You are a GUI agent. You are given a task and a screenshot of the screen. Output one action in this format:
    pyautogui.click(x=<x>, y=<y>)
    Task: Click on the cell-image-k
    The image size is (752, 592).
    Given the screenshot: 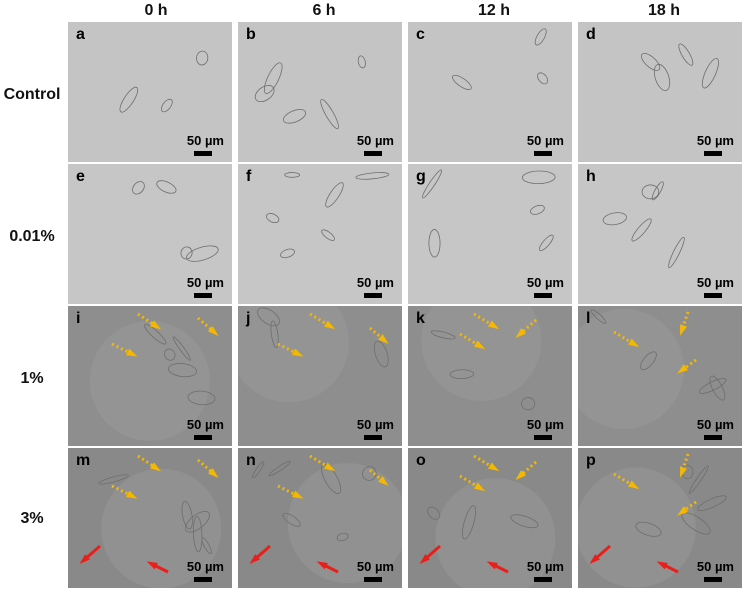 What is the action you would take?
    pyautogui.click(x=481, y=358)
    